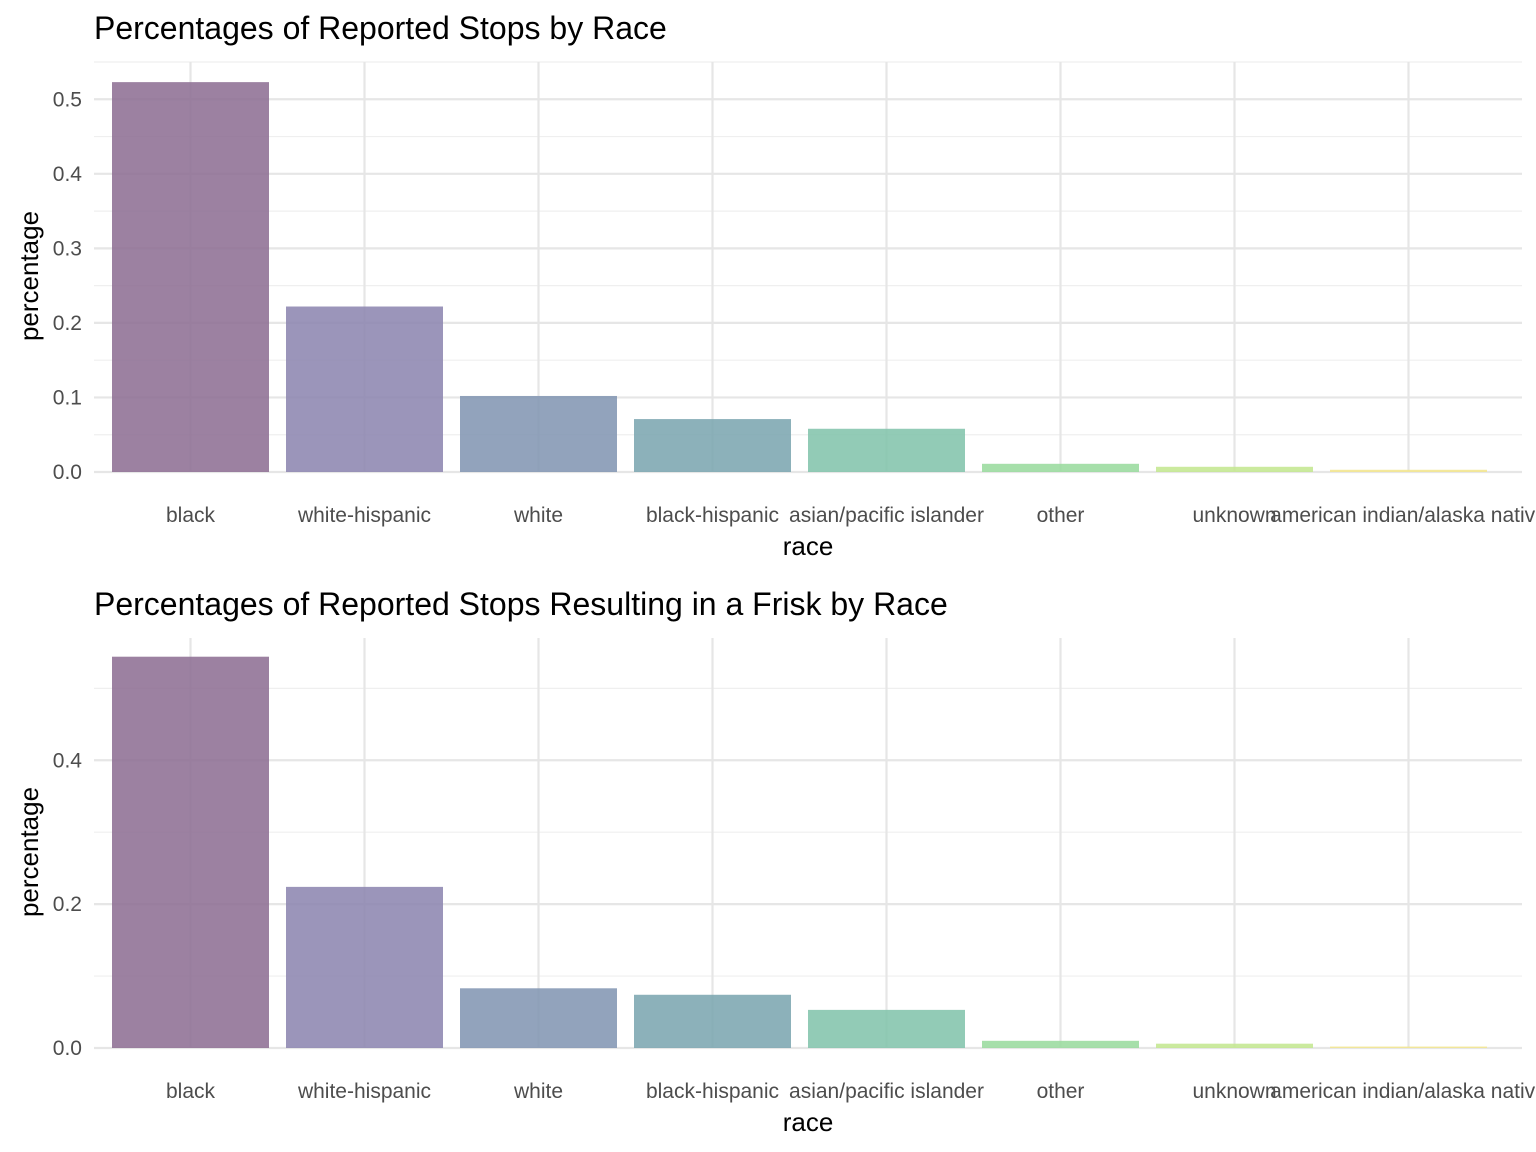  Describe the element at coordinates (67, 248) in the screenshot. I see `y-tick-label: 0.3` at that location.